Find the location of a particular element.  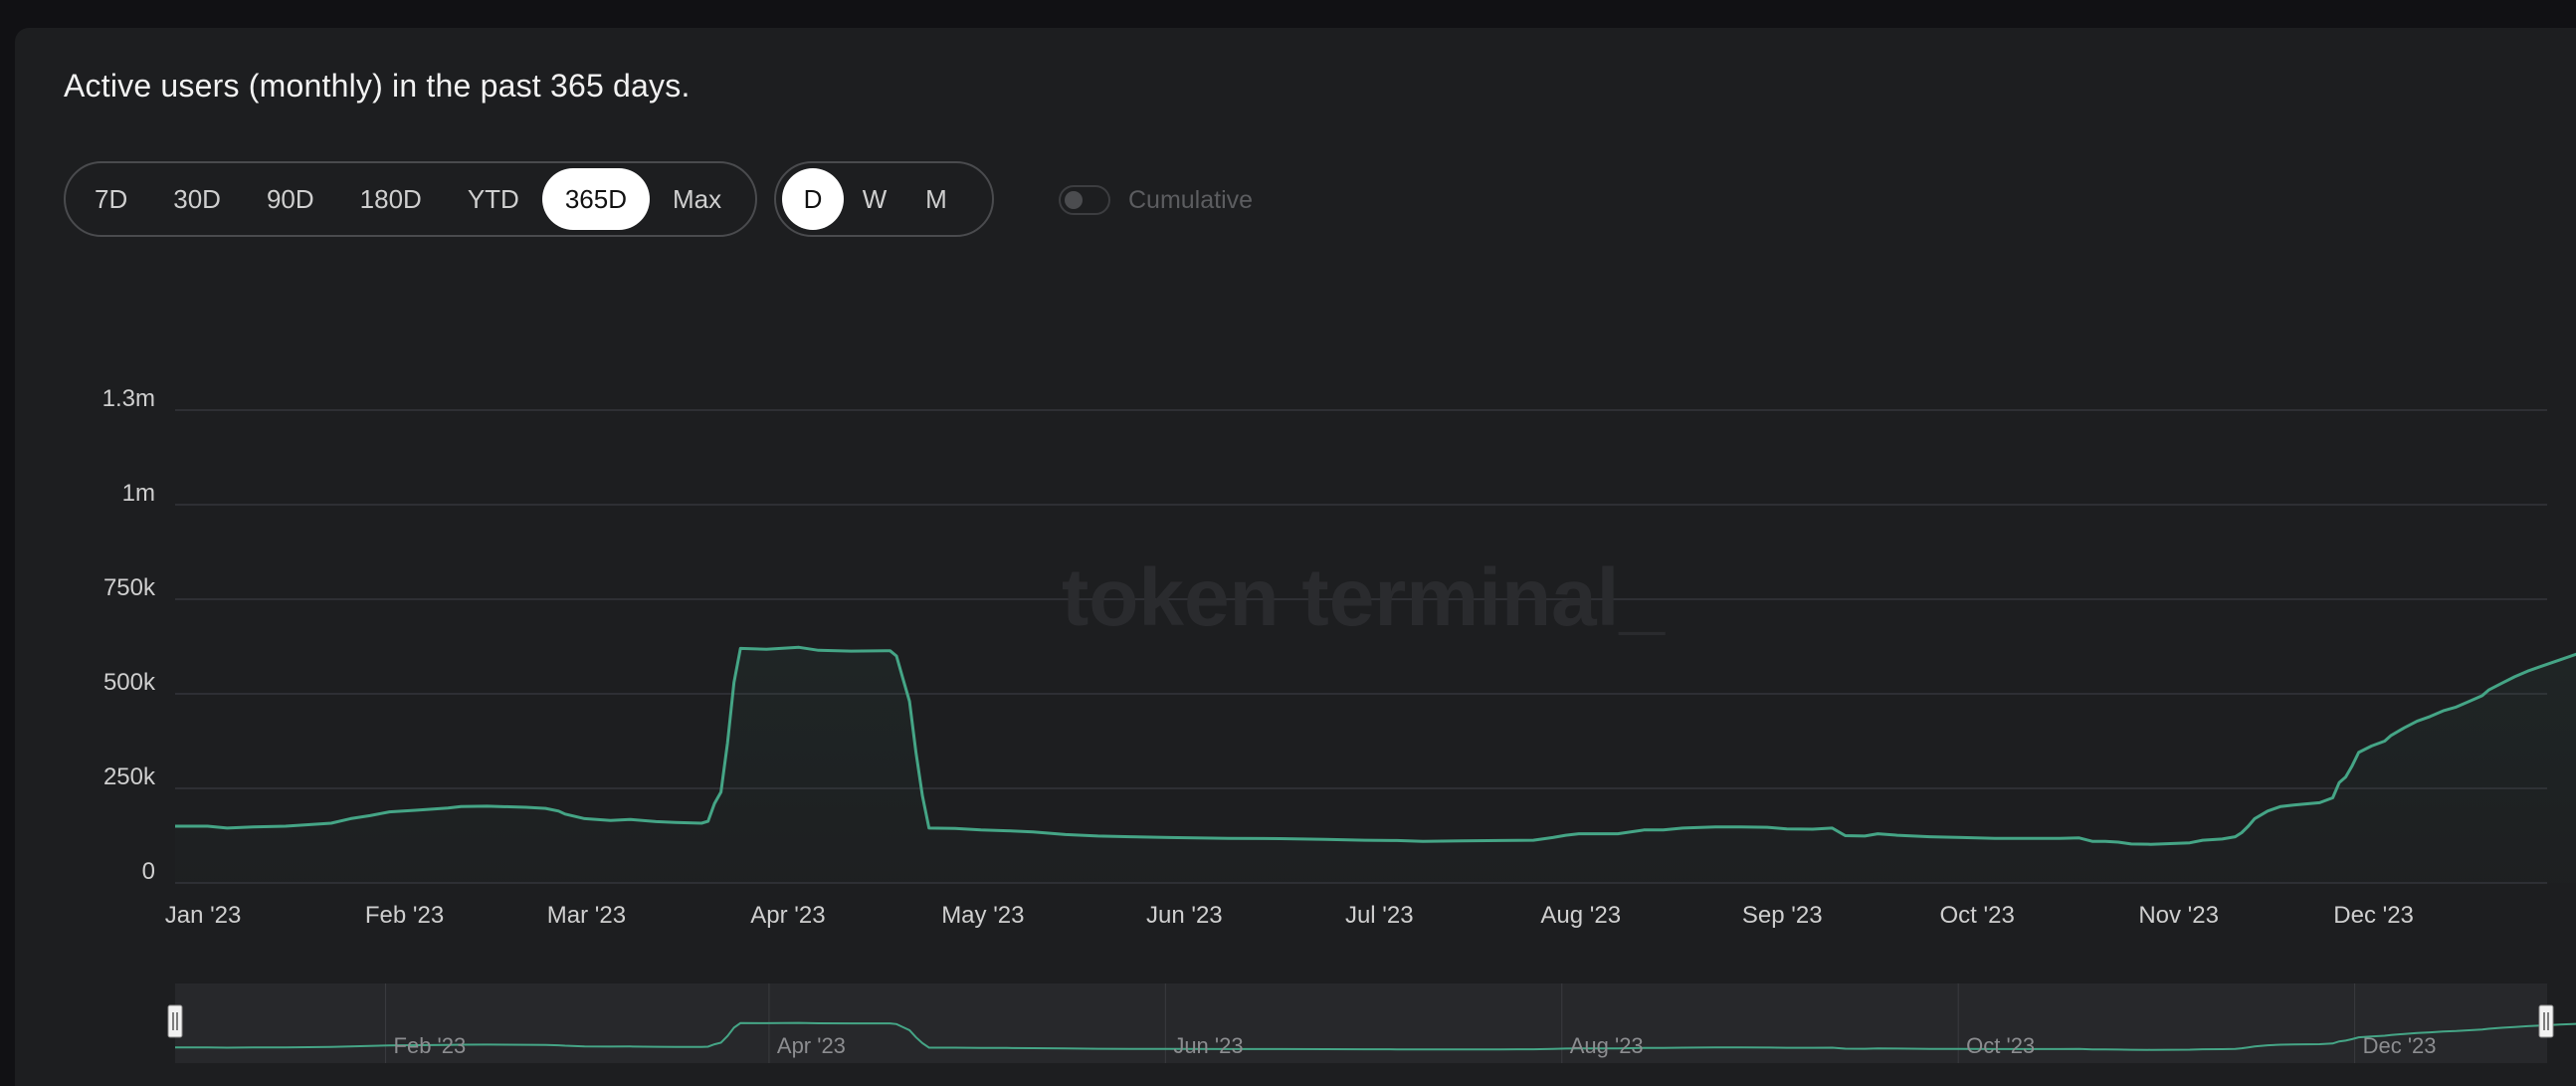

y-tick-label: 250k is located at coordinates (129, 776).